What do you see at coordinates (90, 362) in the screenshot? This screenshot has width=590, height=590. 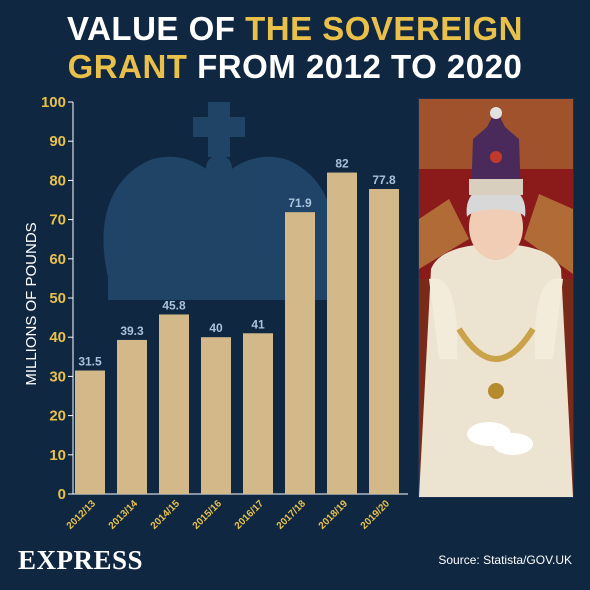 I see `data-label: 31.5` at bounding box center [90, 362].